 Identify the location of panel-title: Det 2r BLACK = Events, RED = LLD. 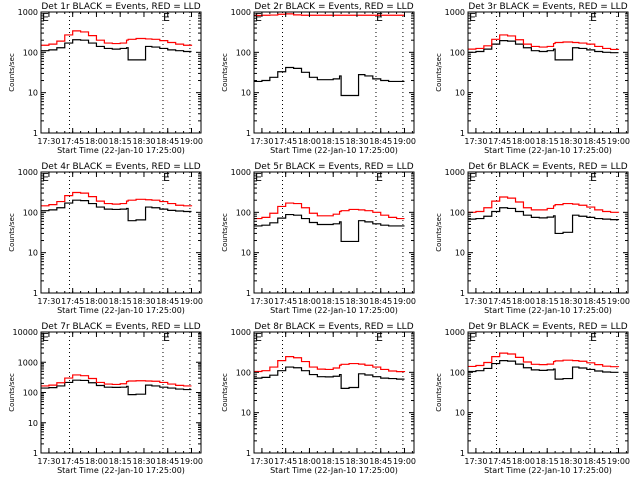
(333, 7).